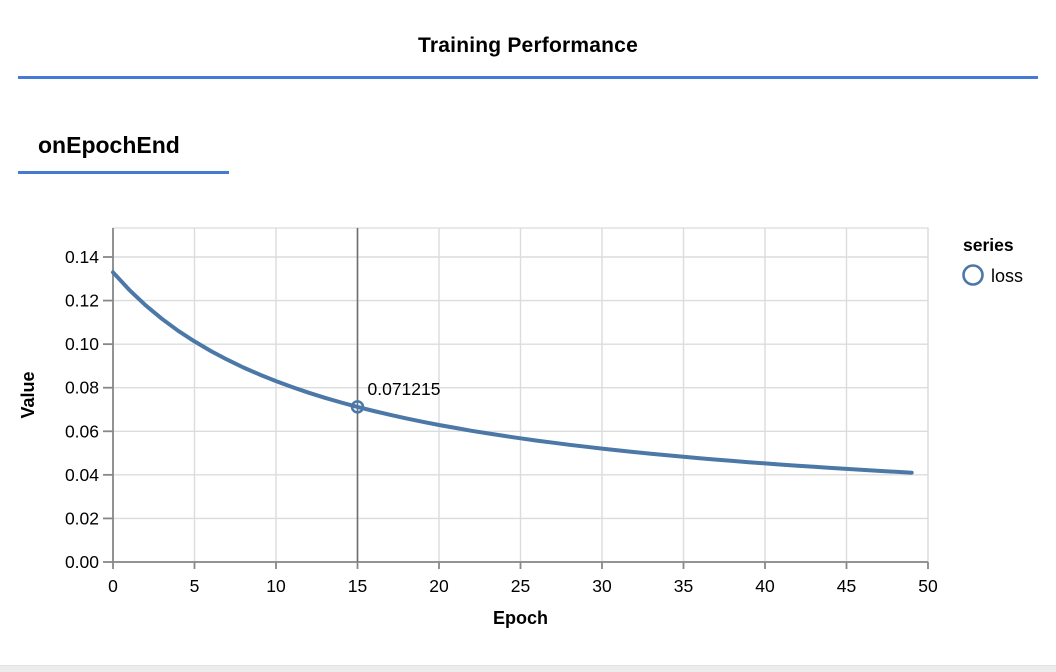 This screenshot has width=1056, height=672. I want to click on y-tick-label: 0.02, so click(82, 518).